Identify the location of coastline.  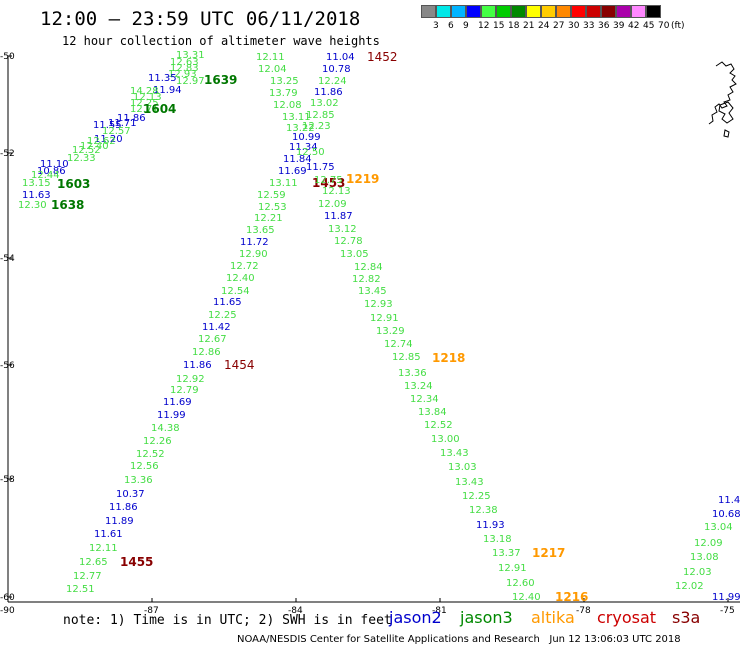
(722, 93).